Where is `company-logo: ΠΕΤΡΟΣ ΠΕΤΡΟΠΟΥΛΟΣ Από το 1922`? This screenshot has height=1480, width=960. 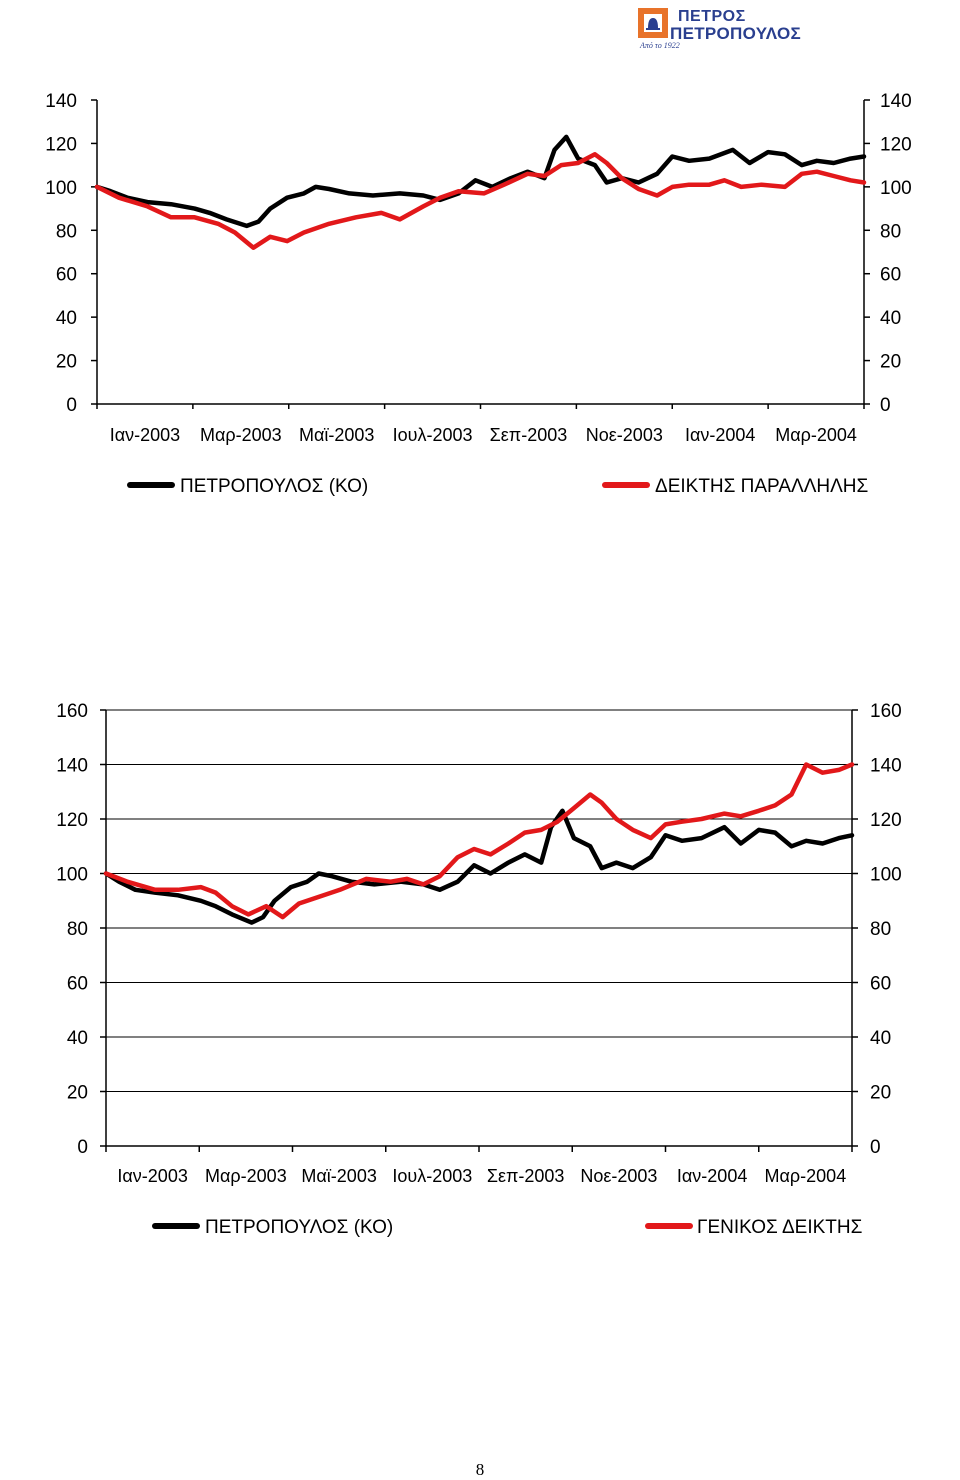 company-logo: ΠΕΤΡΟΣ ΠΕΤΡΟΠΟΥΛΟΣ Από το 1922 is located at coordinates (718, 29).